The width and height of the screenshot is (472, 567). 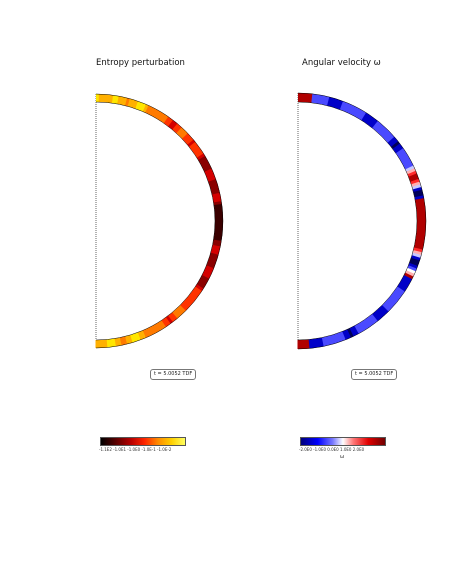 I want to click on omega-colorbar-label: ω, so click(x=342, y=457).